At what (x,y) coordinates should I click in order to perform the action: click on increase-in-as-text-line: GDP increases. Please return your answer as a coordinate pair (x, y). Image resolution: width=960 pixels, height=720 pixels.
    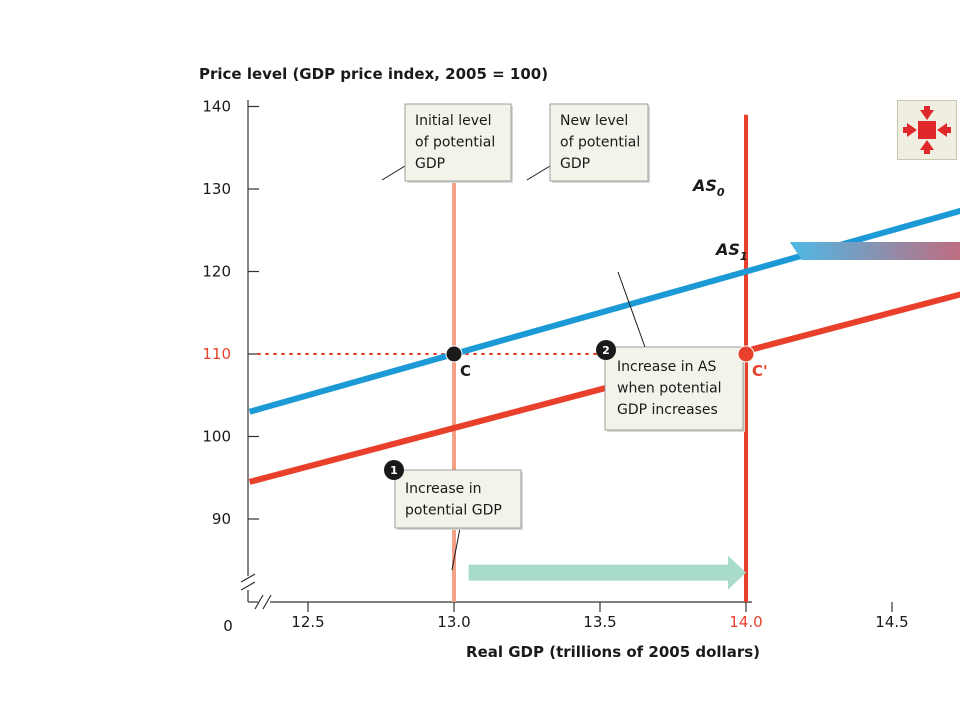
    Looking at the image, I should click on (667, 410).